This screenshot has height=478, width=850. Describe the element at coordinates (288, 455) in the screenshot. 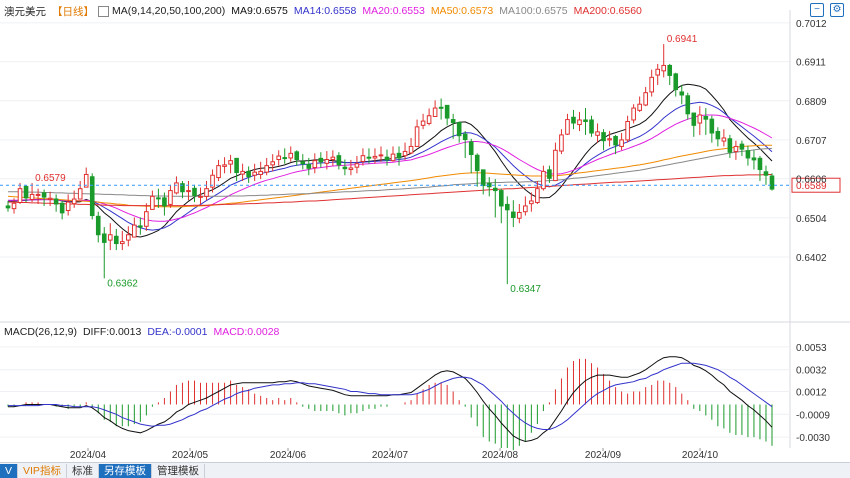

I see `time-tick-label: 2024/06` at that location.